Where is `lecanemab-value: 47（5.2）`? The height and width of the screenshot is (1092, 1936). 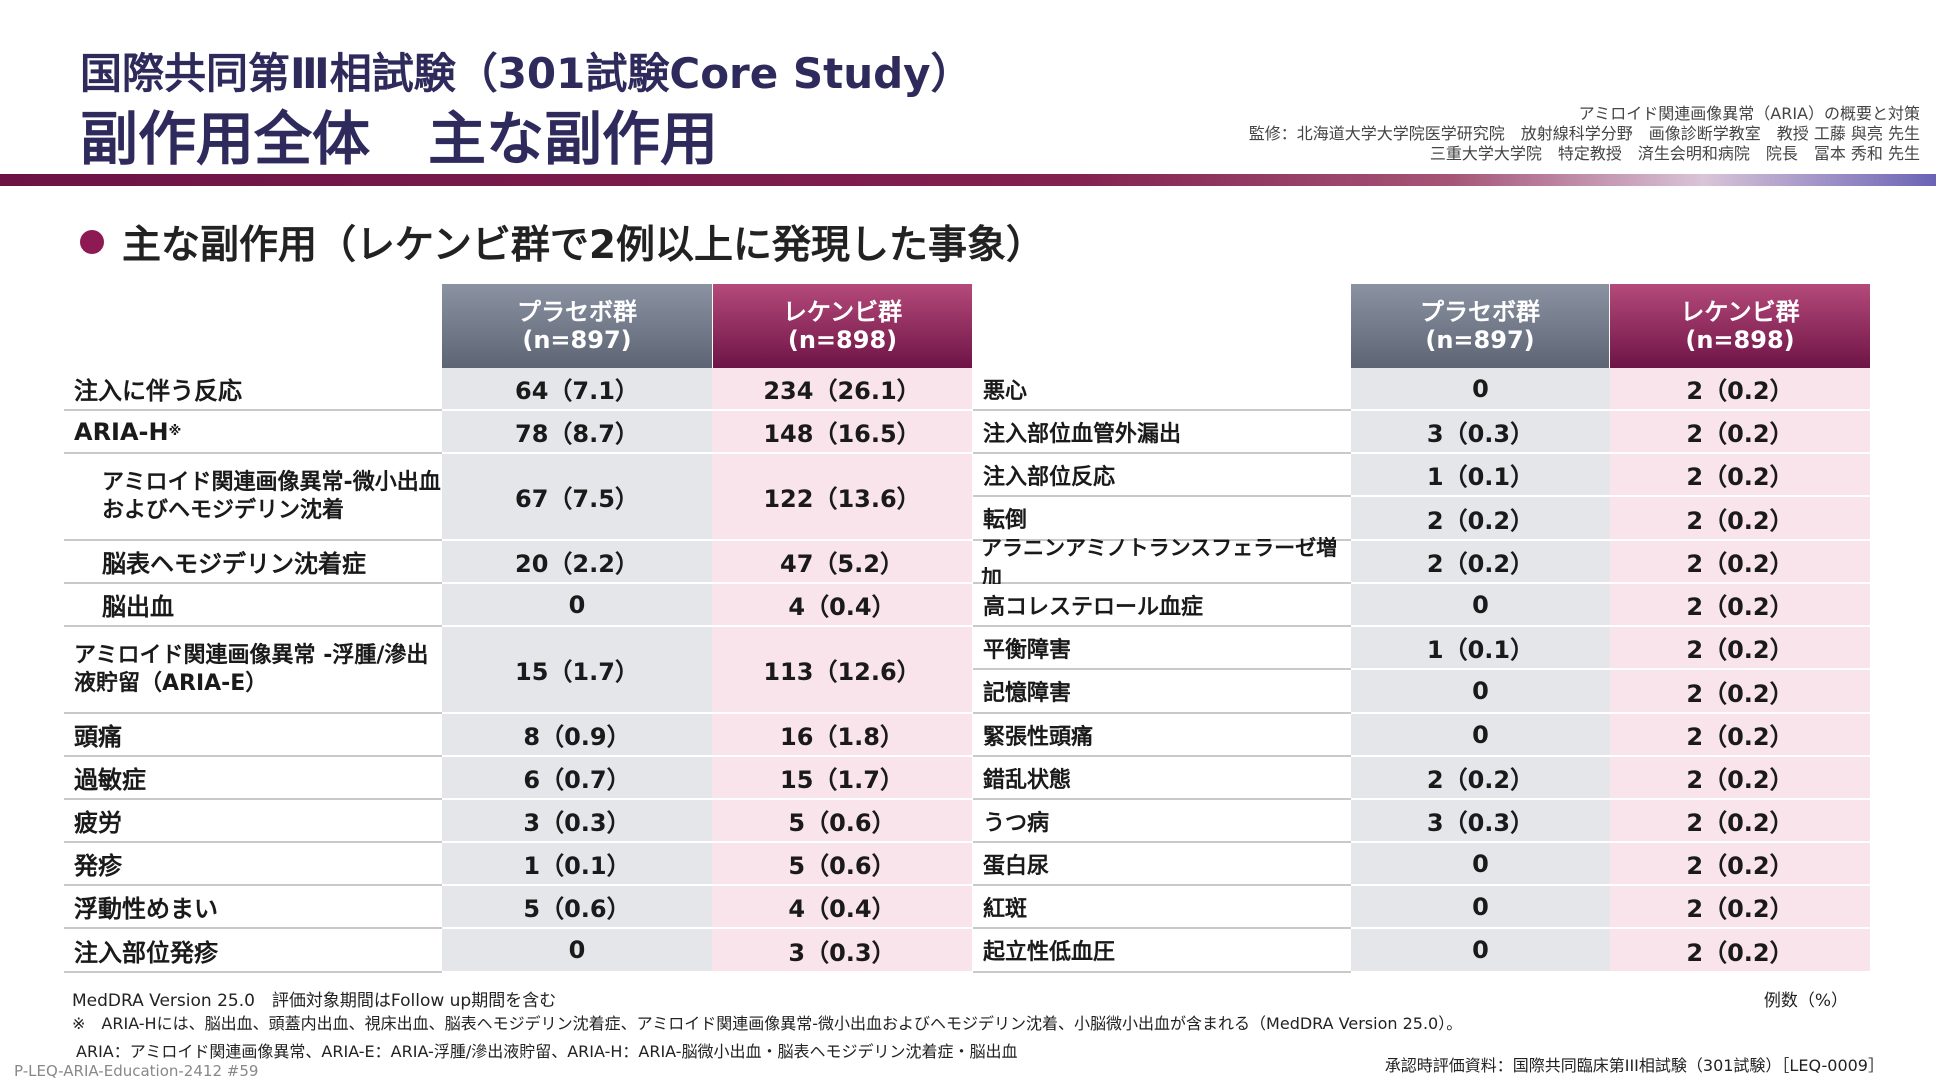
lecanemab-value: 47（5.2） is located at coordinates (842, 562).